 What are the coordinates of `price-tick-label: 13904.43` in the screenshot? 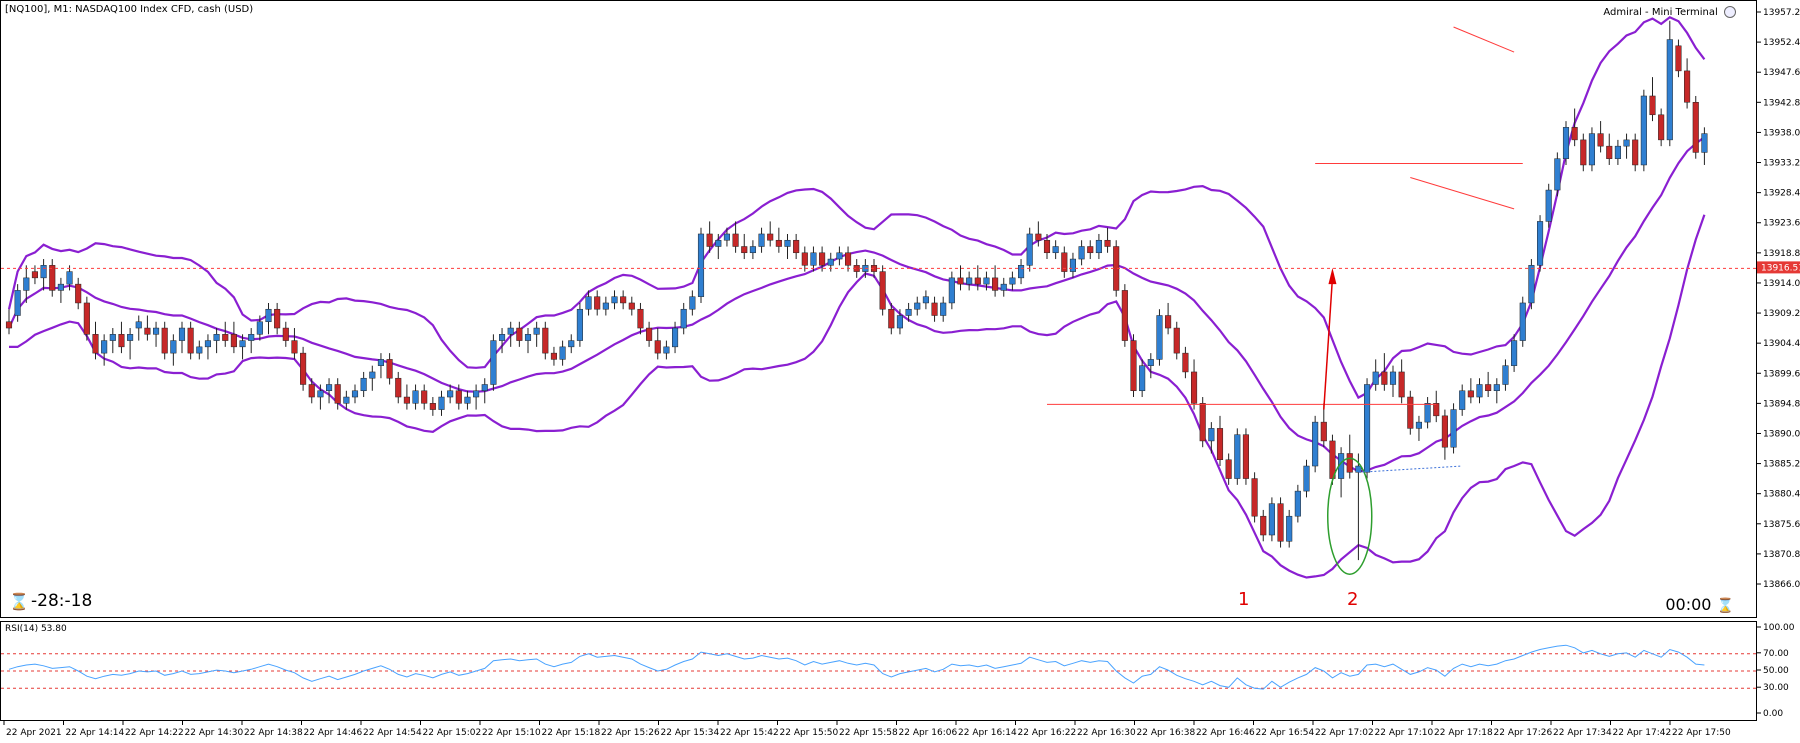 It's located at (1781, 344).